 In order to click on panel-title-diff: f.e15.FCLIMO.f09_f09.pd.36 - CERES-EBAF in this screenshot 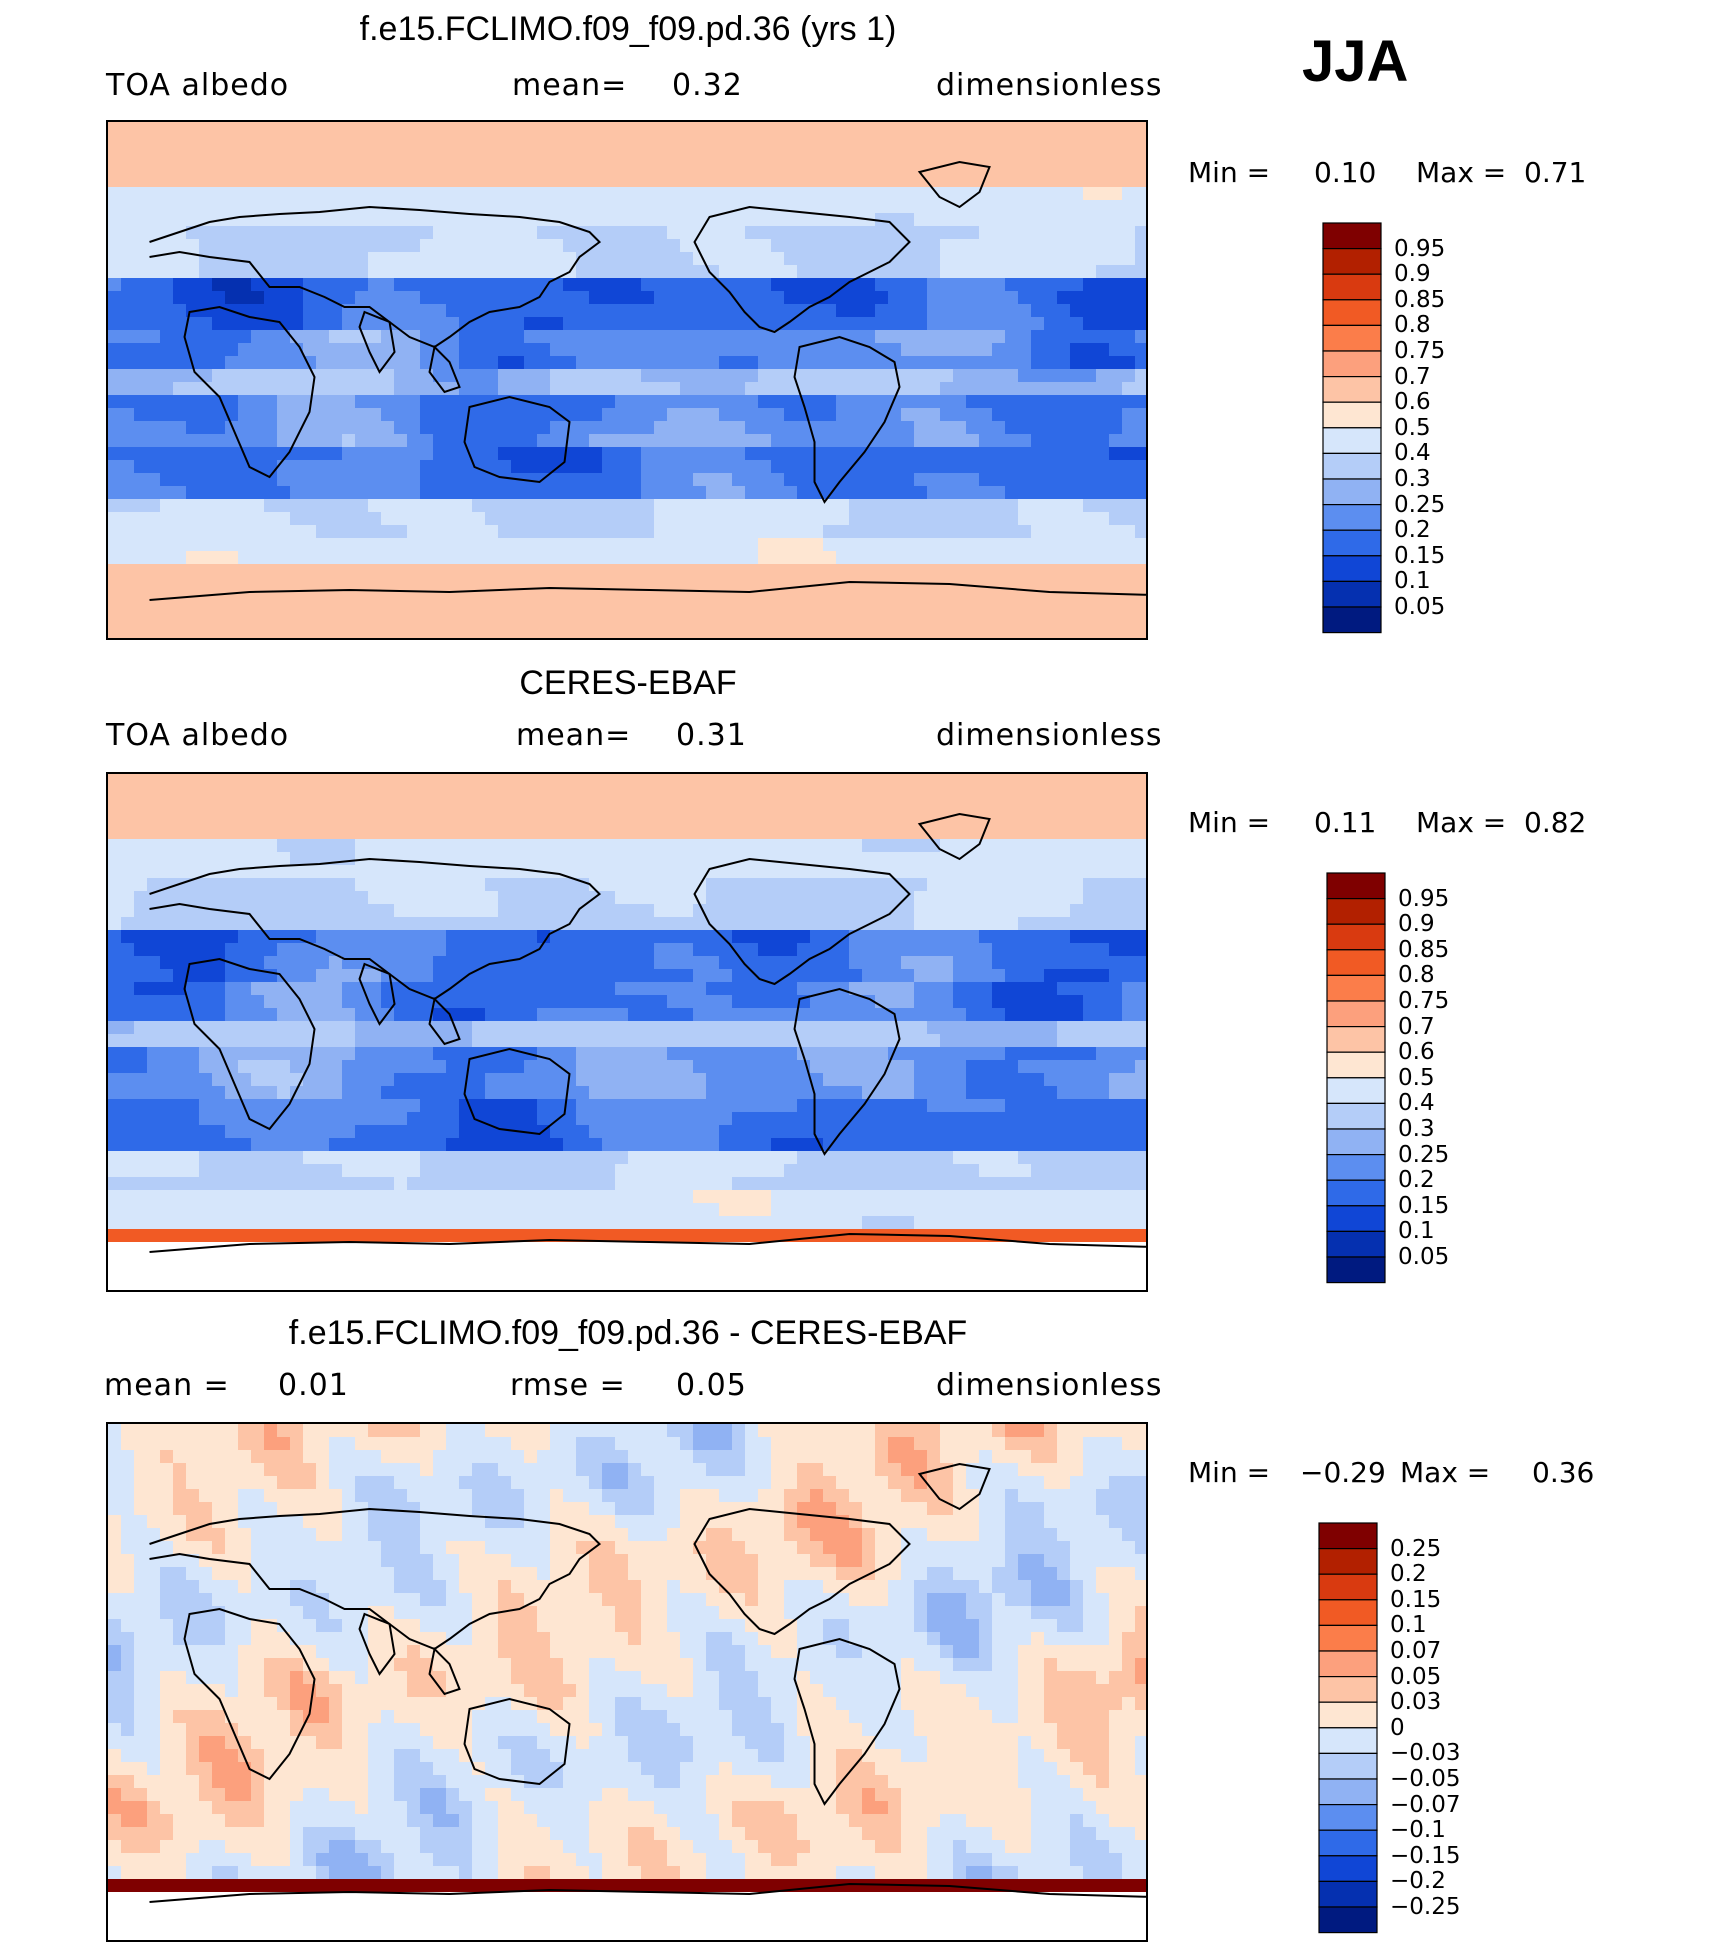, I will do `click(628, 1333)`.